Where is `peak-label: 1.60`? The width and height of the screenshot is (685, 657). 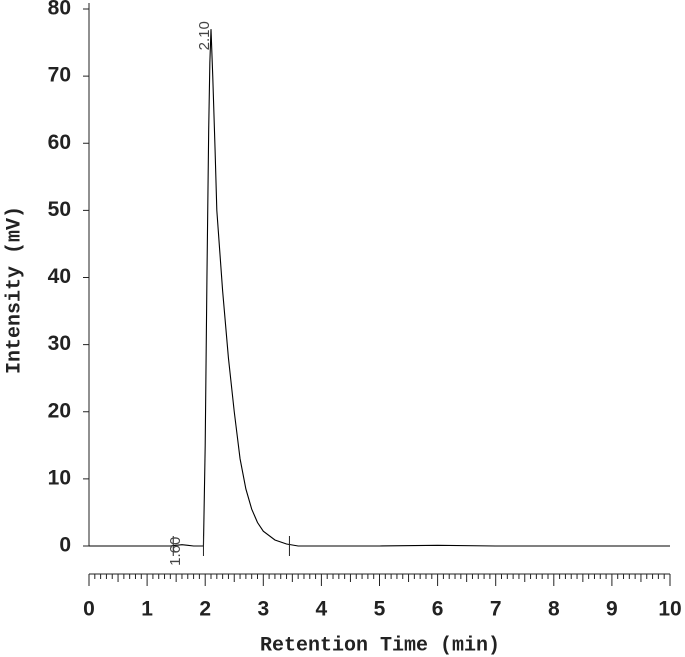
peak-label: 1.60 is located at coordinates (175, 551).